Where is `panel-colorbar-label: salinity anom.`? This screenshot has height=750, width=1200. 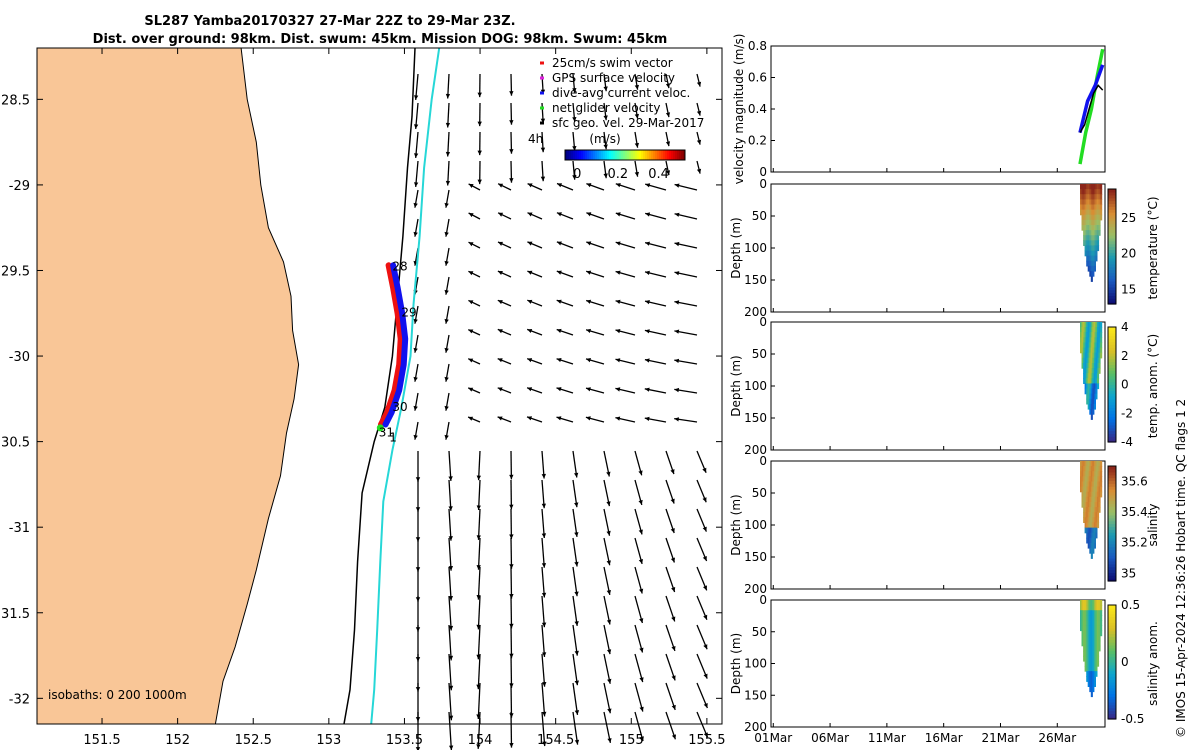 panel-colorbar-label: salinity anom. is located at coordinates (1153, 663).